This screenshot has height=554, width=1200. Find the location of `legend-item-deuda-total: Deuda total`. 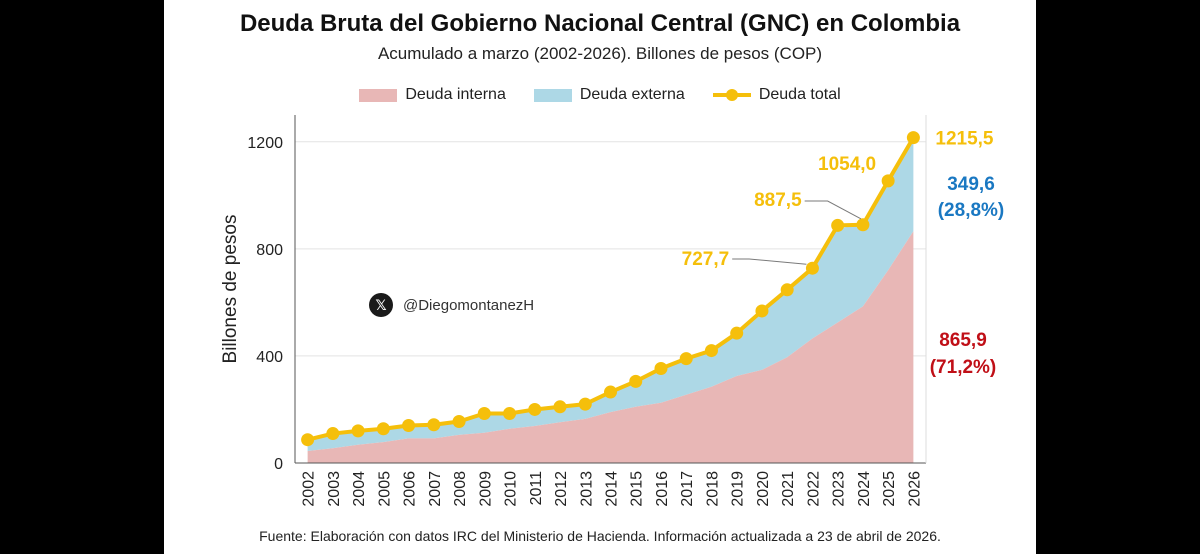

legend-item-deuda-total: Deuda total is located at coordinates (776, 95).